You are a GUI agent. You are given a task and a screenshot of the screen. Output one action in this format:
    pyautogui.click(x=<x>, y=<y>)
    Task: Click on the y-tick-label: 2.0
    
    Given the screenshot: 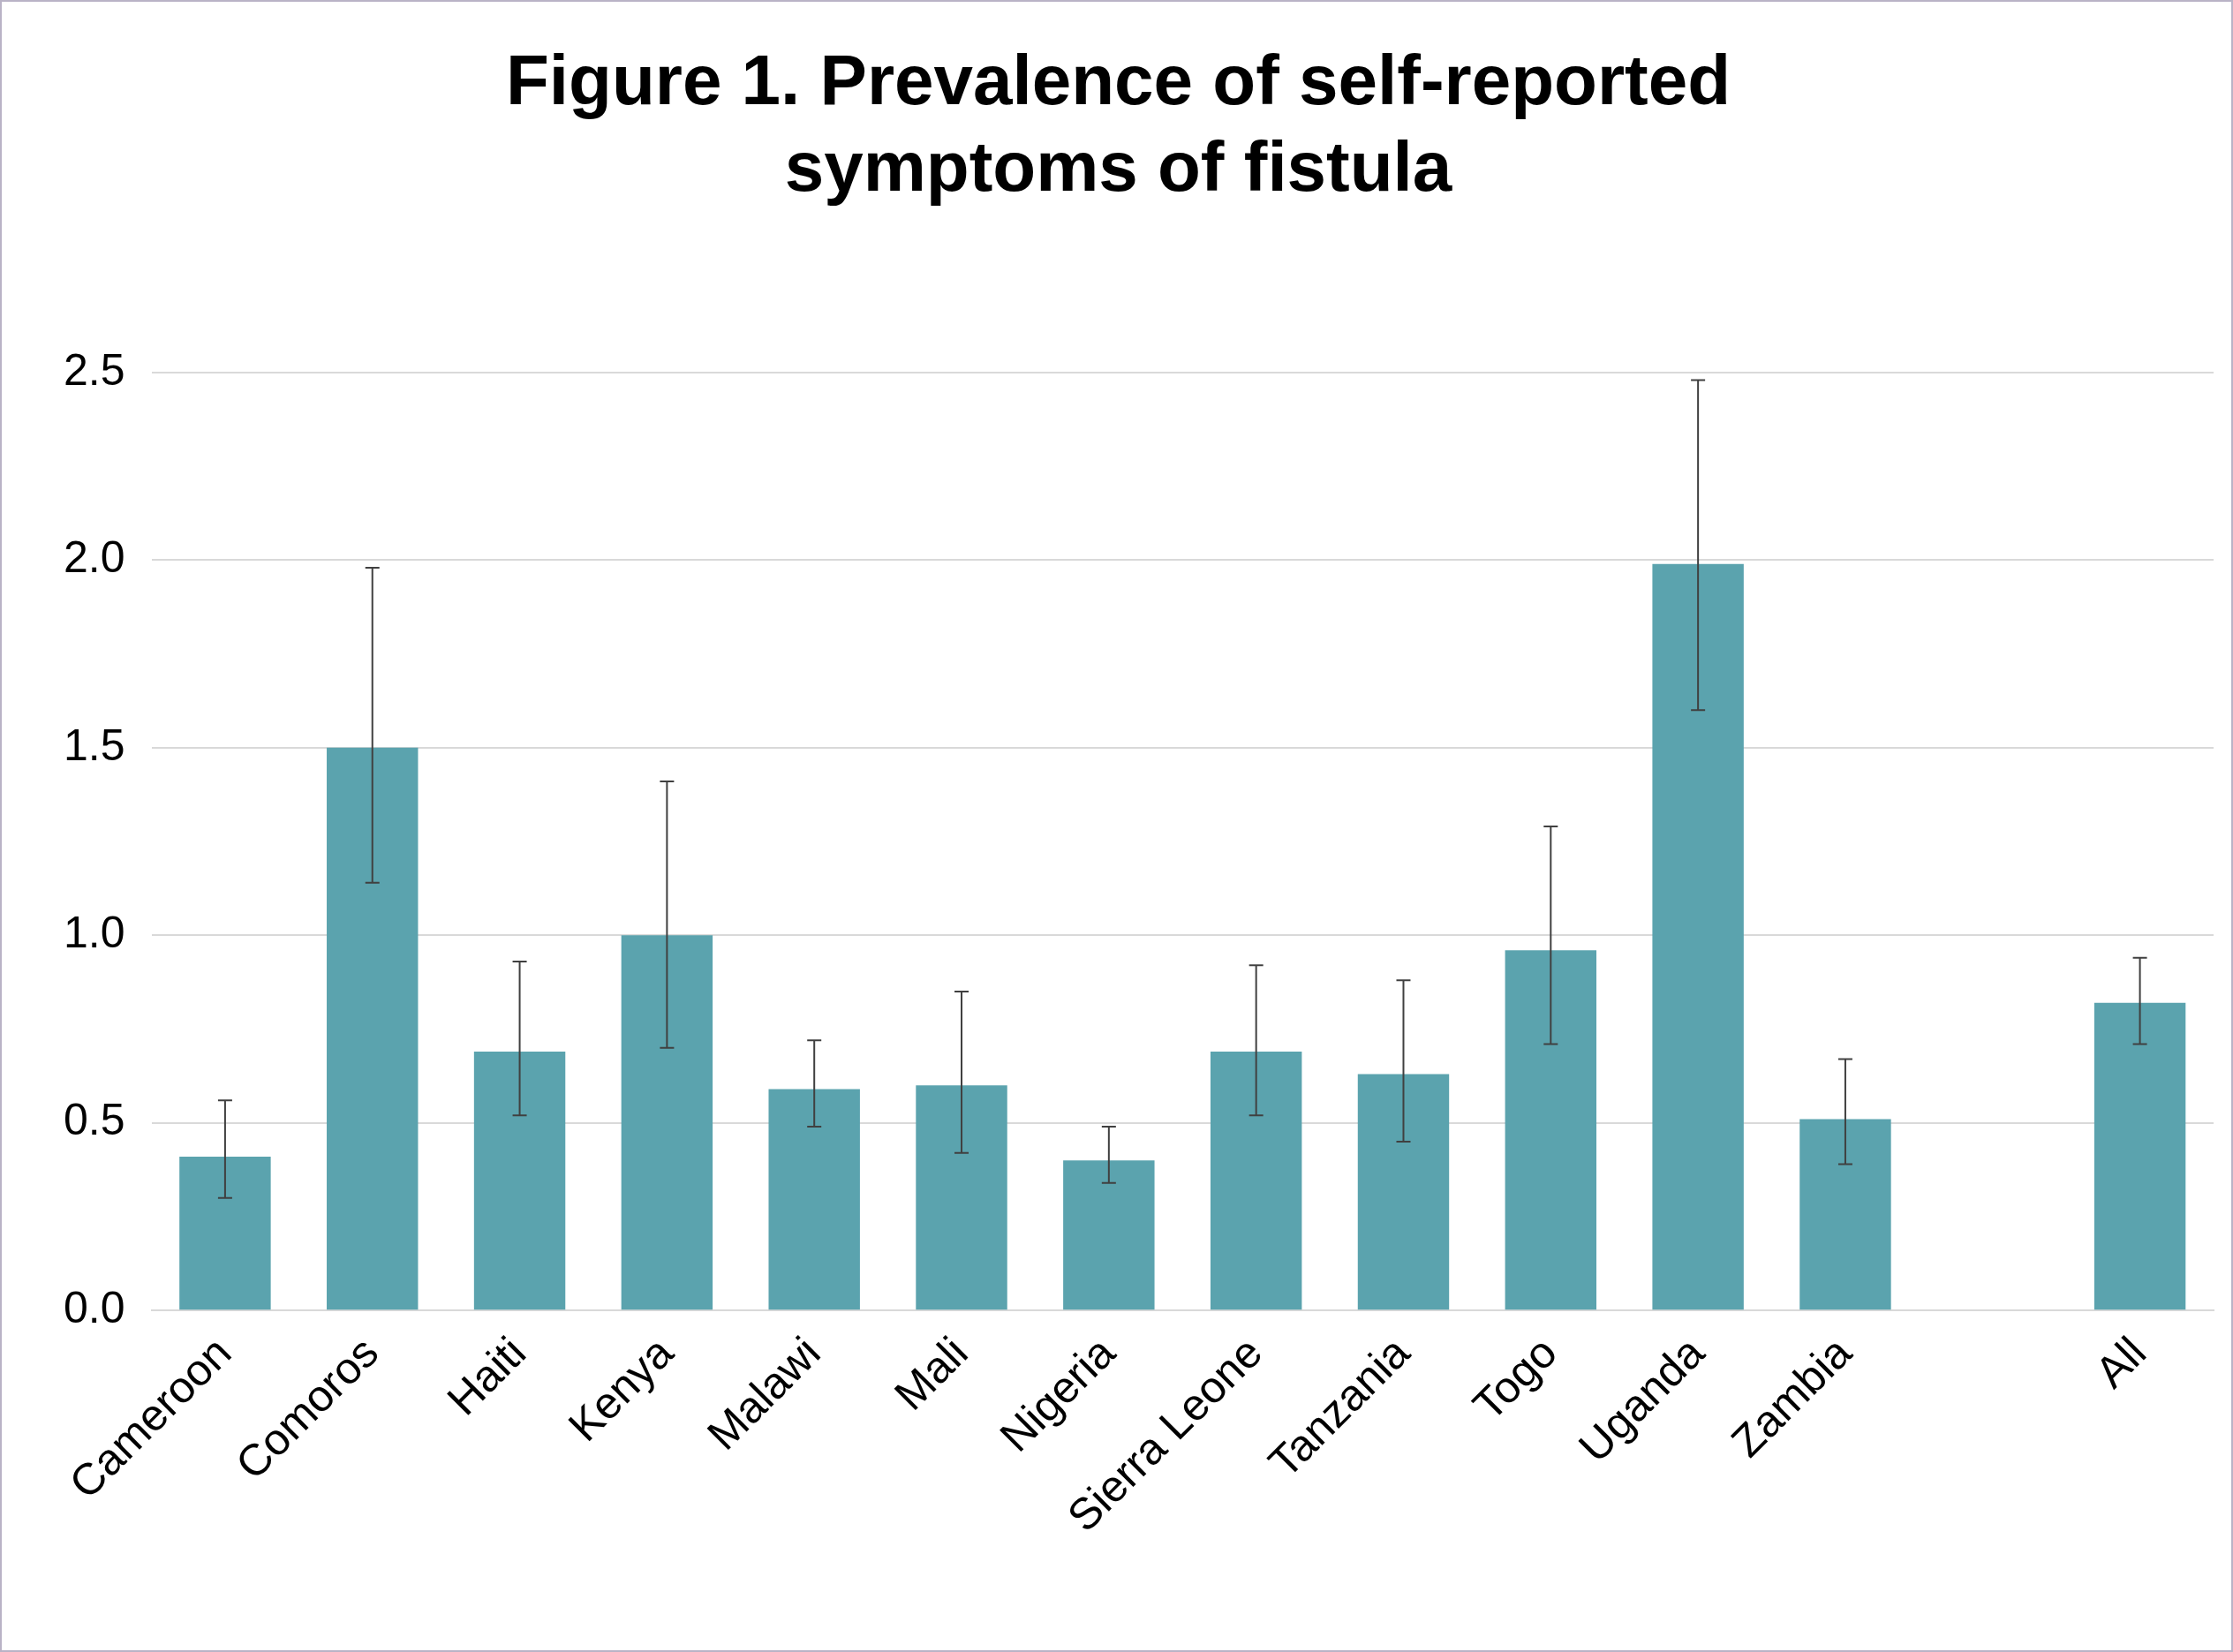 What is the action you would take?
    pyautogui.click(x=94, y=557)
    